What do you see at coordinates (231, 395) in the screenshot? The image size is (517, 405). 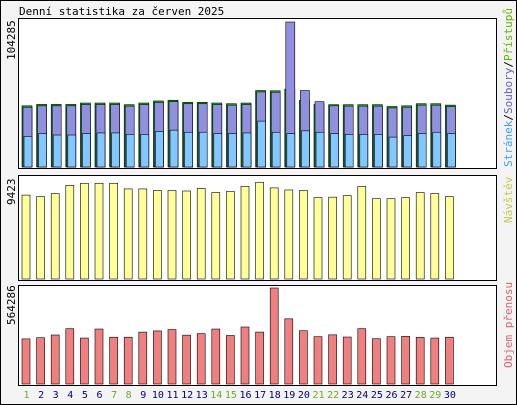 I see `day-label-15: 15` at bounding box center [231, 395].